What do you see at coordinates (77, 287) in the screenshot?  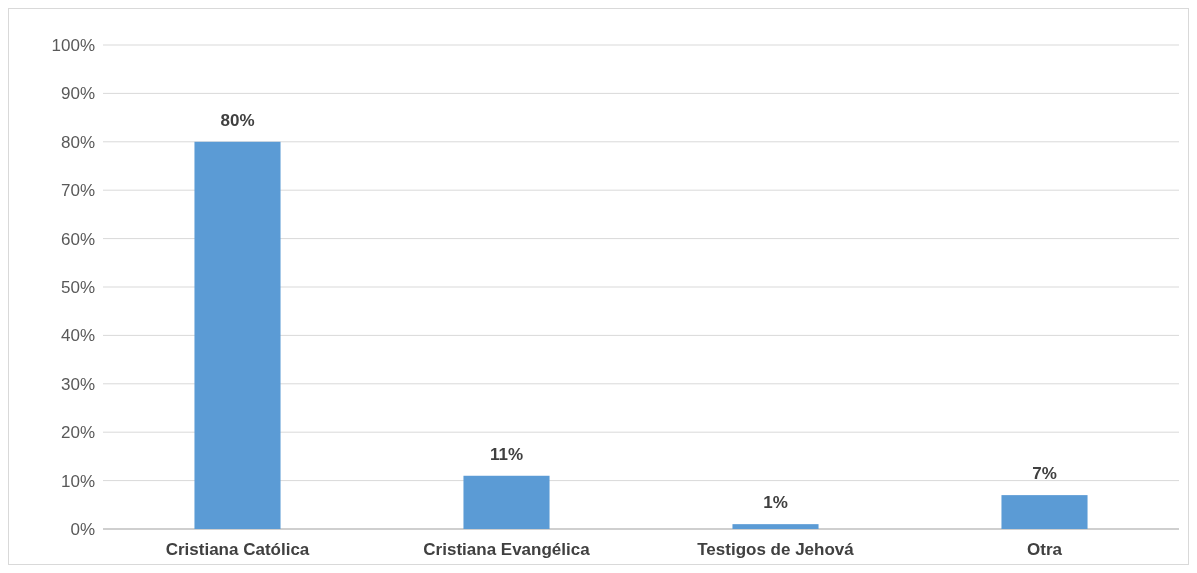 I see `y-tick-label: 50%` at bounding box center [77, 287].